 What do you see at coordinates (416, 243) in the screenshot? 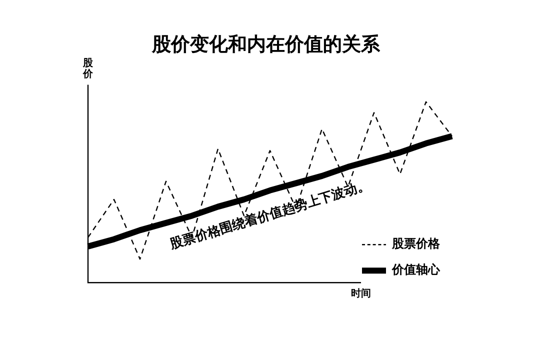
I see `legend-label: 股票价格` at bounding box center [416, 243].